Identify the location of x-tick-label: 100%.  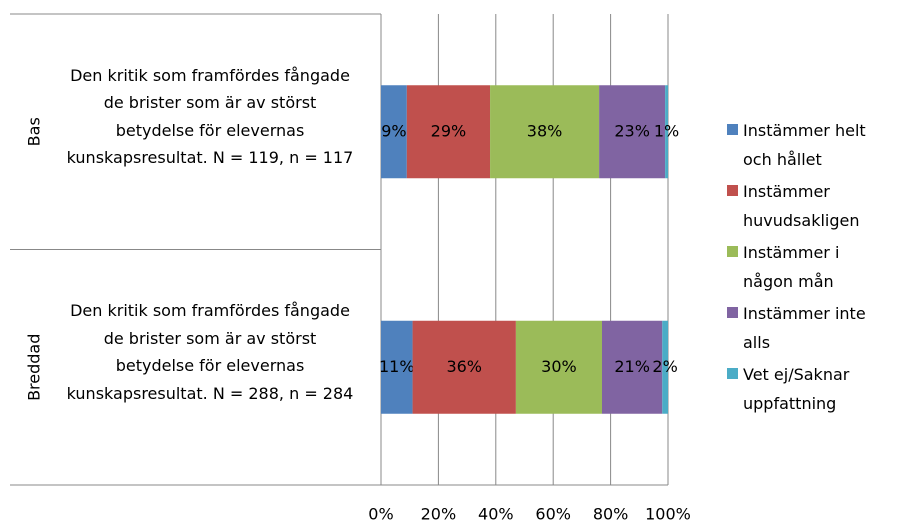
(668, 514).